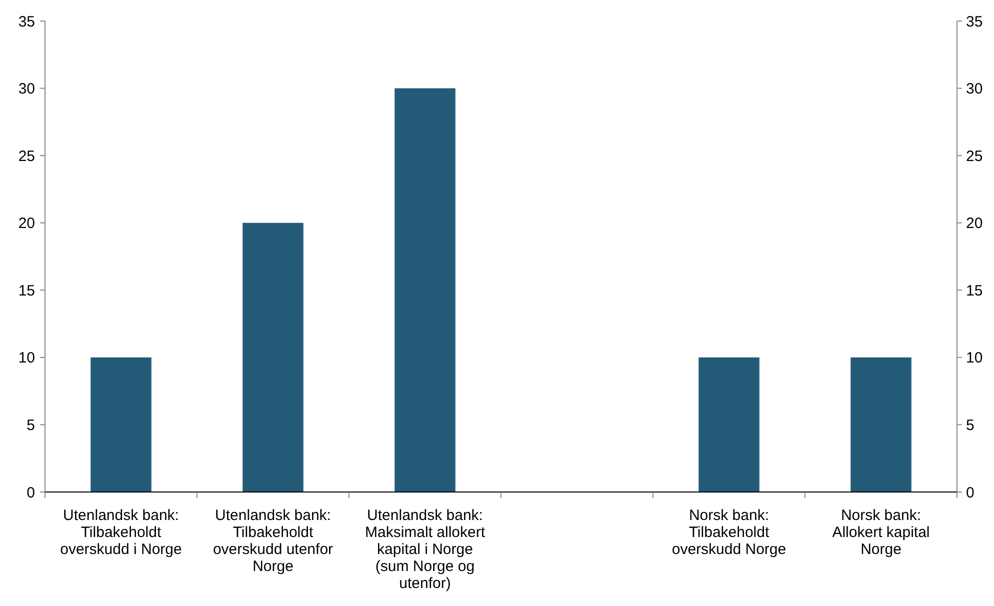  I want to click on y2-tick-label: 25, so click(974, 156).